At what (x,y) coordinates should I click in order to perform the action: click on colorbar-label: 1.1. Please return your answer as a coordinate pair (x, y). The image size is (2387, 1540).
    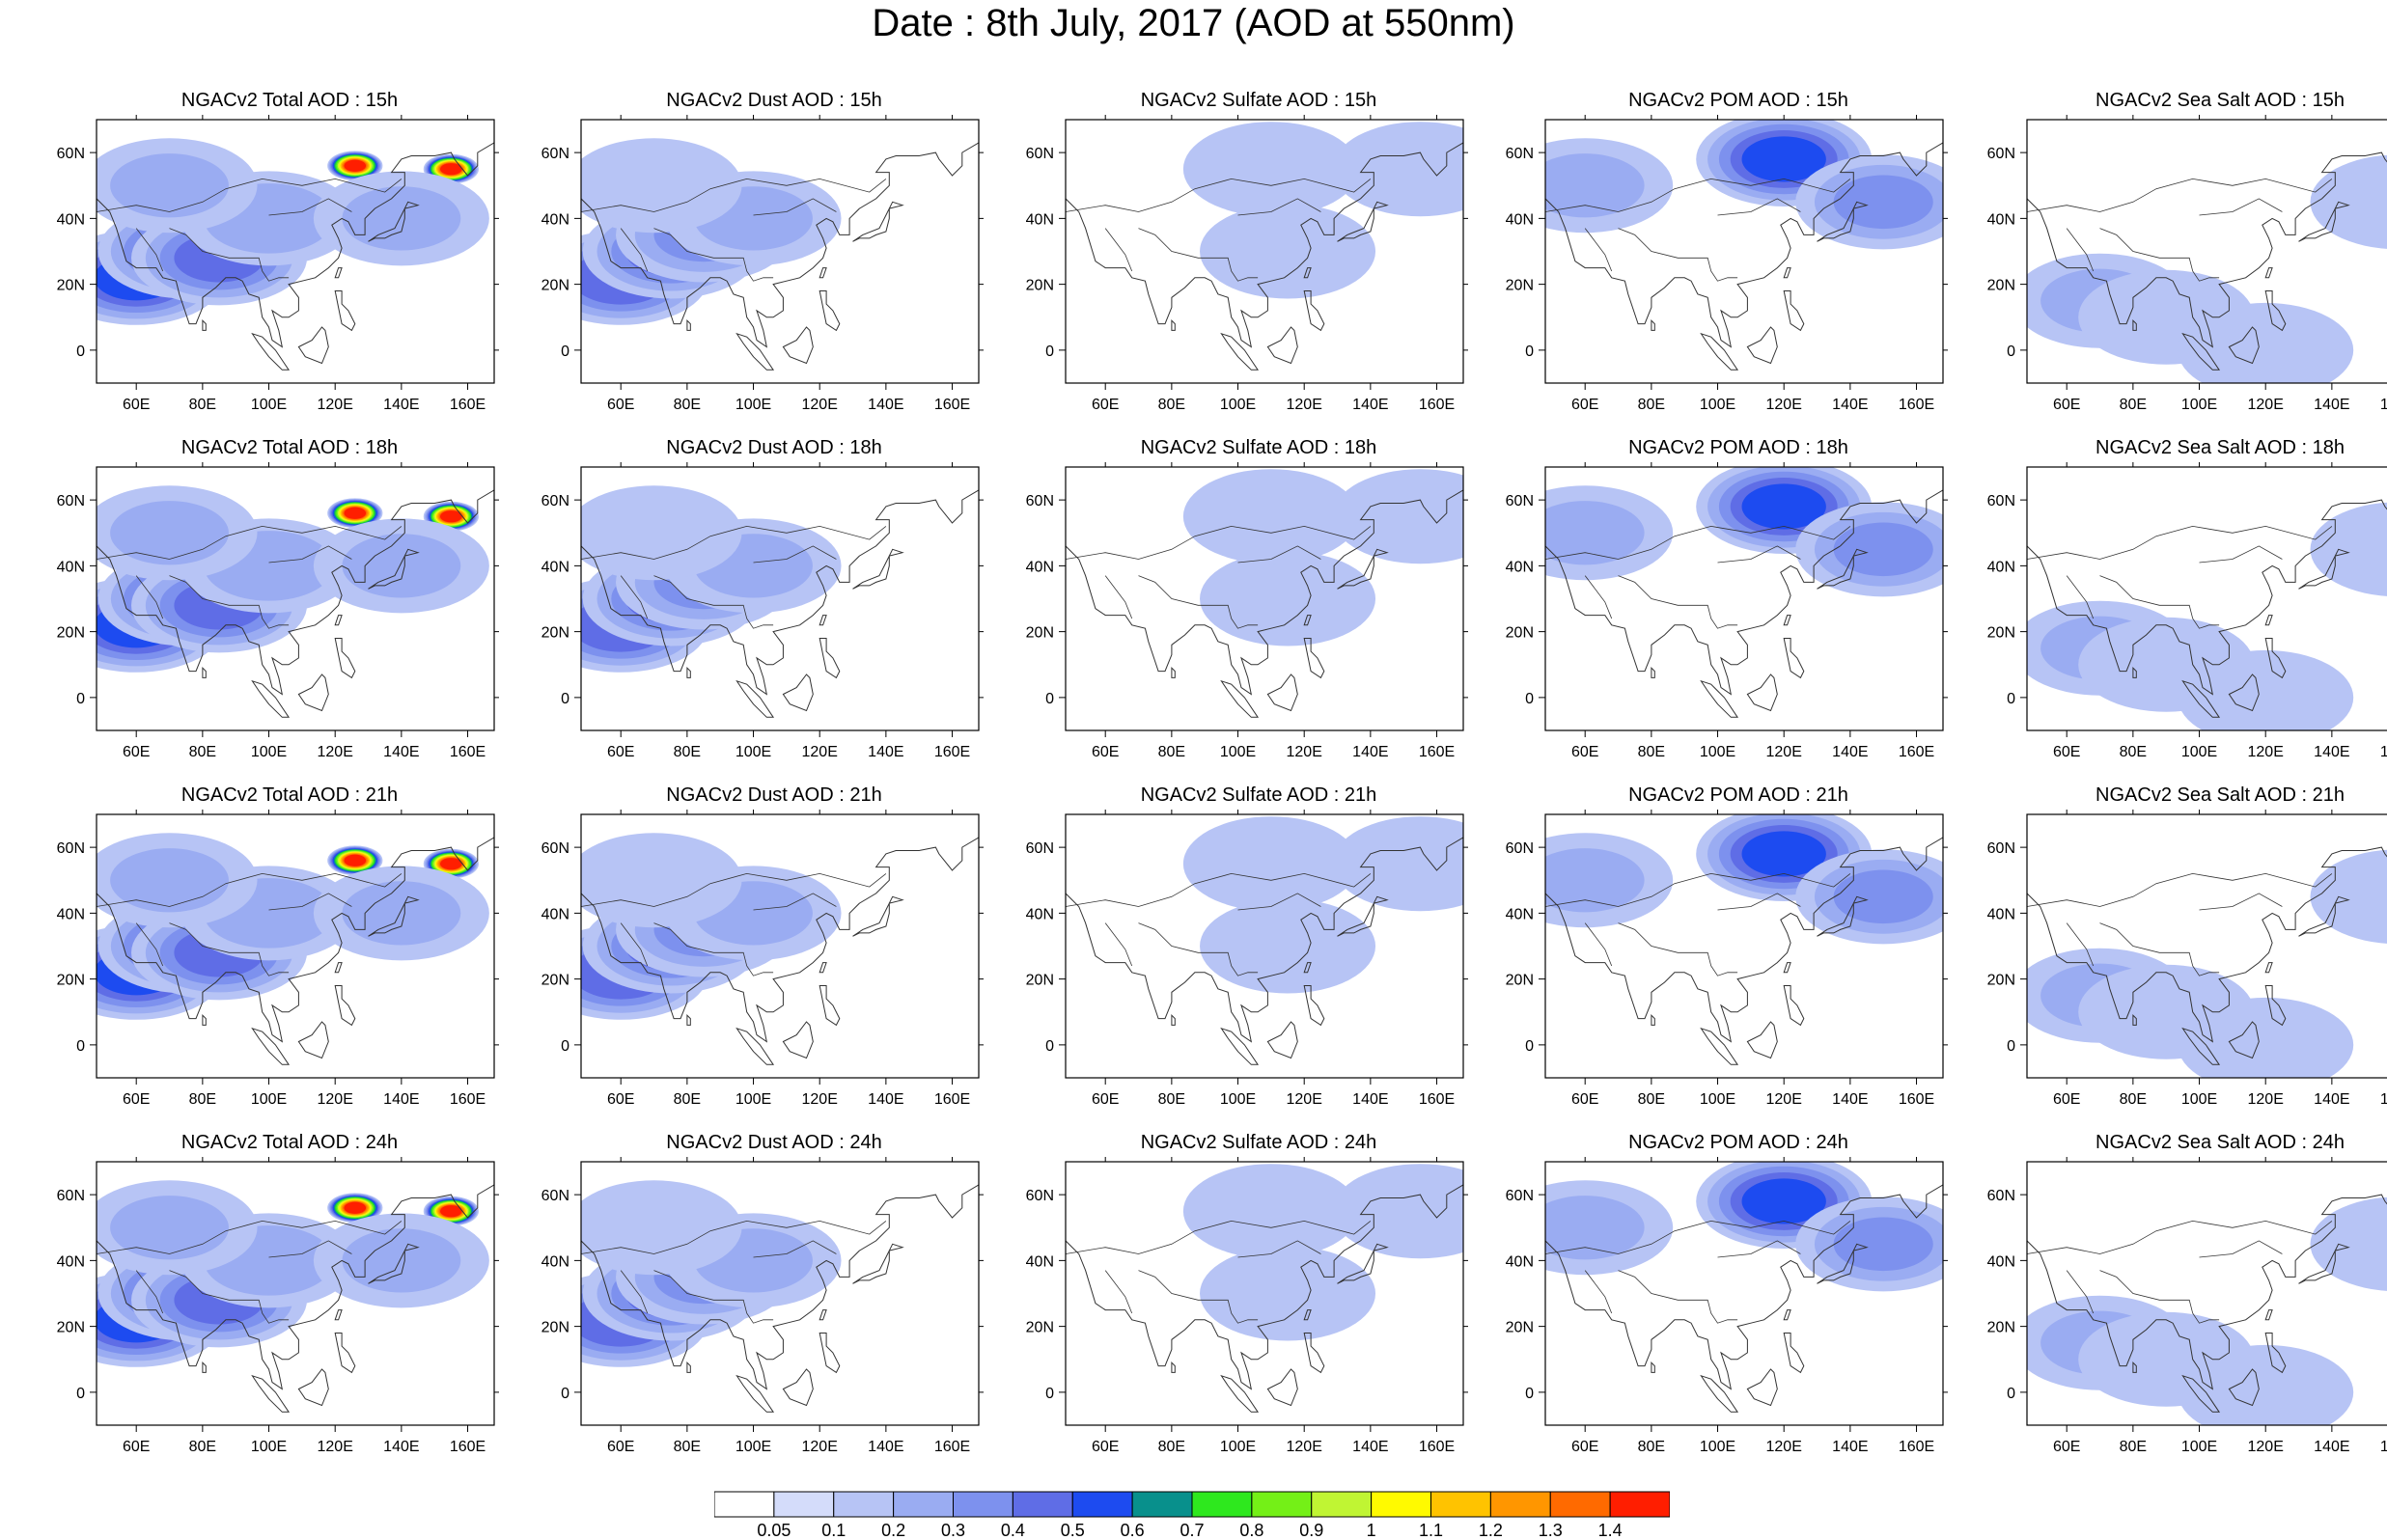
    Looking at the image, I should click on (1431, 1530).